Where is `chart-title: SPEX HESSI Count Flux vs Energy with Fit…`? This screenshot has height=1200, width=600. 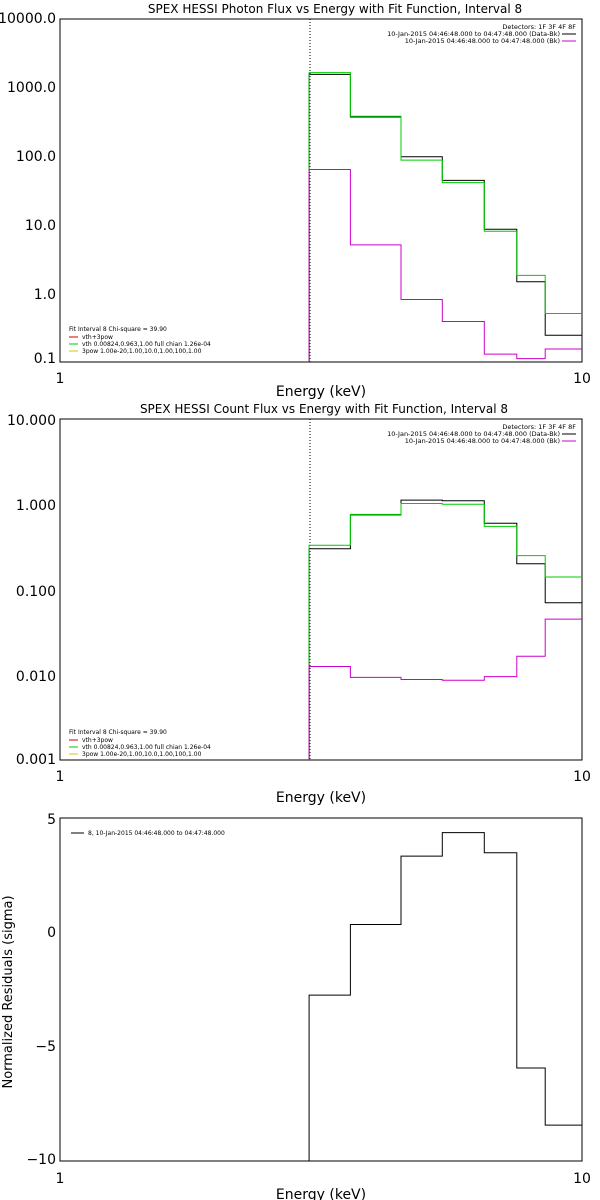
chart-title: SPEX HESSI Count Flux vs Energy with Fit… is located at coordinates (324, 409).